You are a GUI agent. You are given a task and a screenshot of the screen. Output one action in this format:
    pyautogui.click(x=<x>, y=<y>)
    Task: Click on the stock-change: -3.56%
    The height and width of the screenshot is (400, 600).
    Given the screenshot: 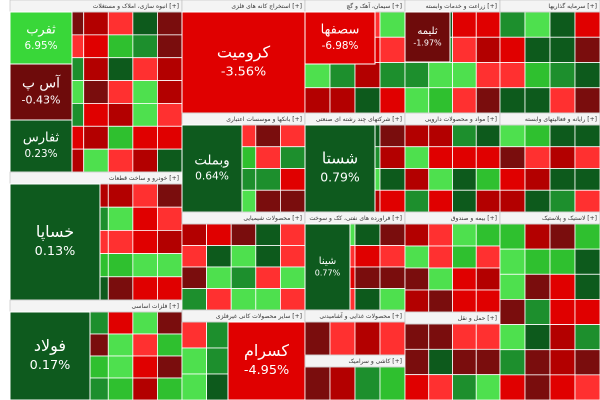 What is the action you would take?
    pyautogui.click(x=243, y=72)
    